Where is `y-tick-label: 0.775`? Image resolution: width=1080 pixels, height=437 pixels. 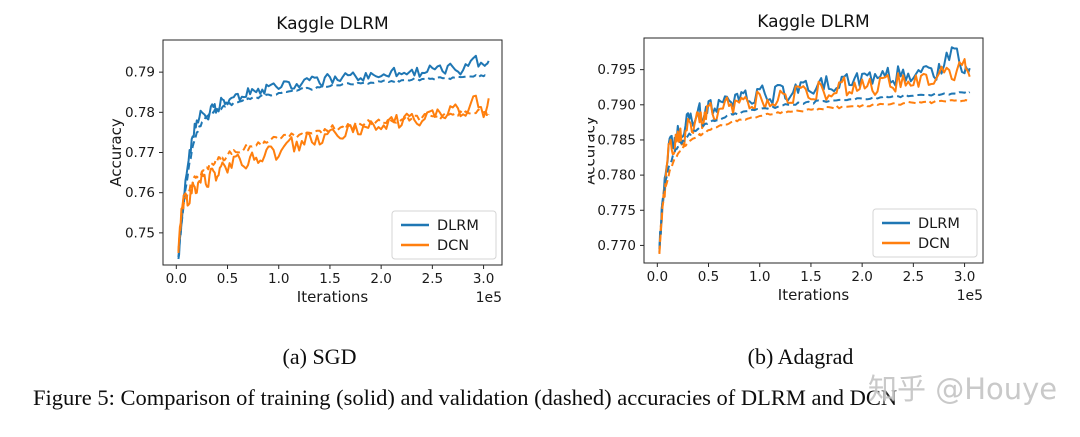
y-tick-label: 0.775 is located at coordinates (616, 211).